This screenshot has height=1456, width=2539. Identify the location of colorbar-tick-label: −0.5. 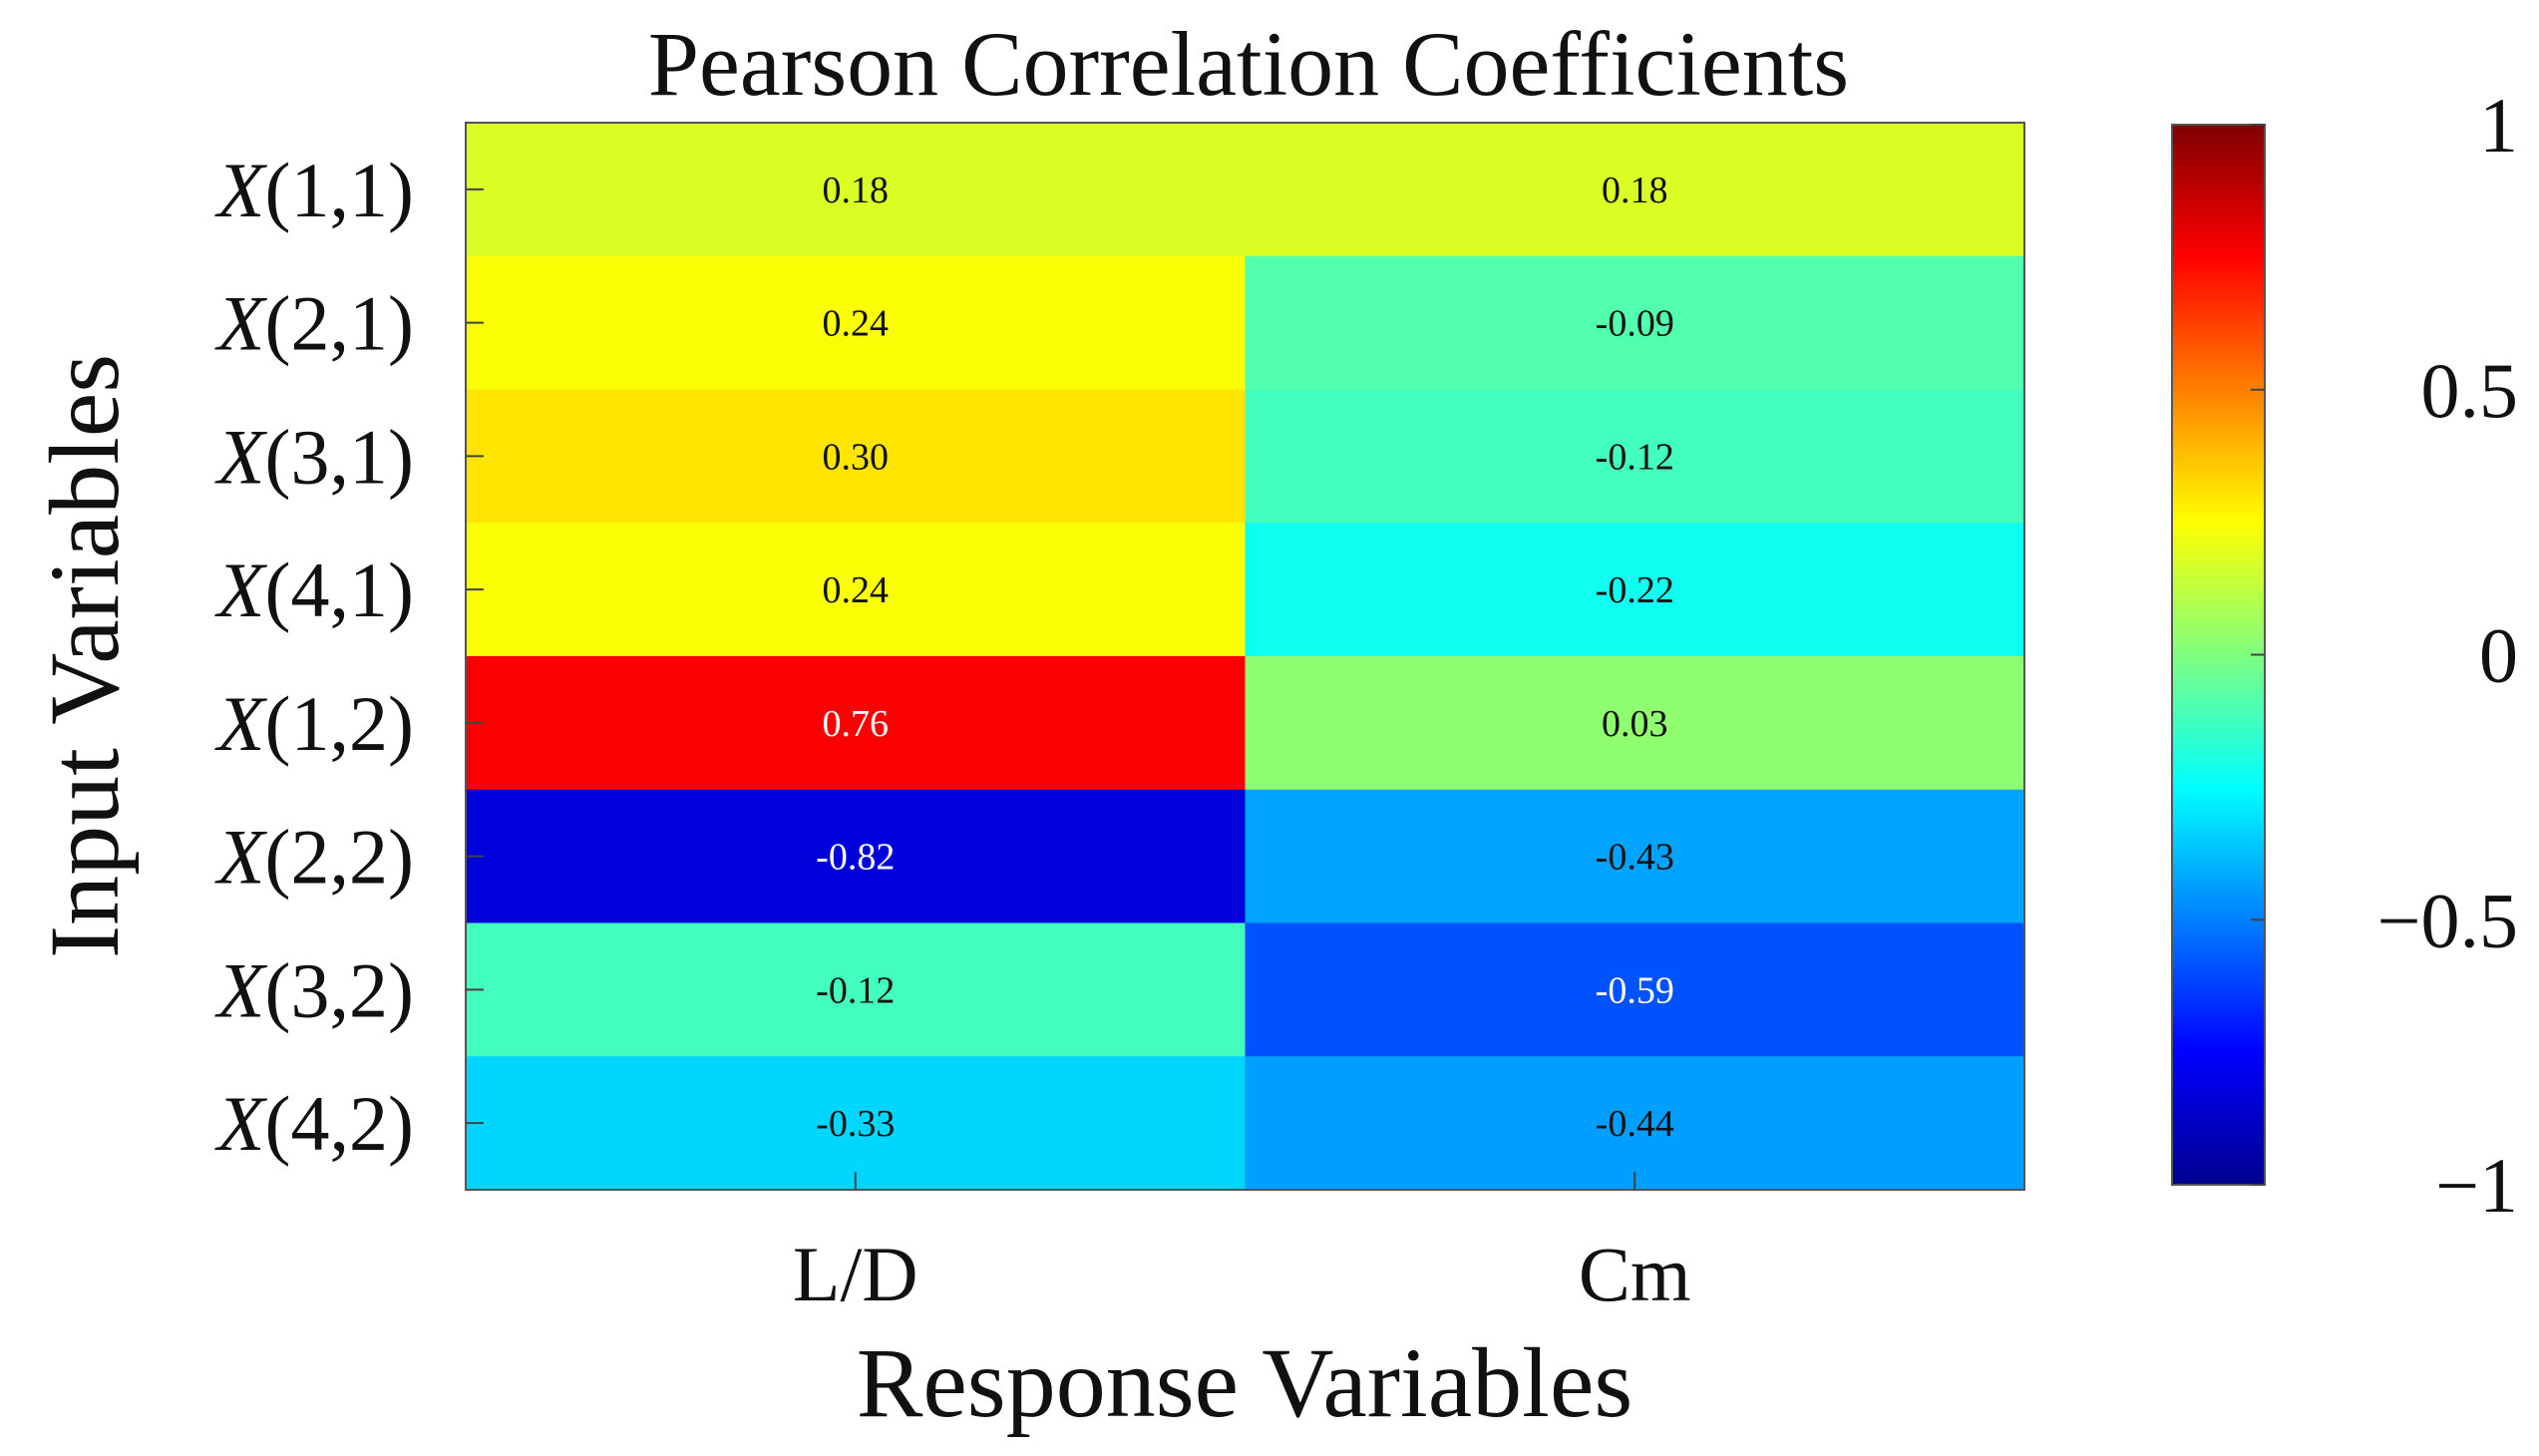
(2448, 920).